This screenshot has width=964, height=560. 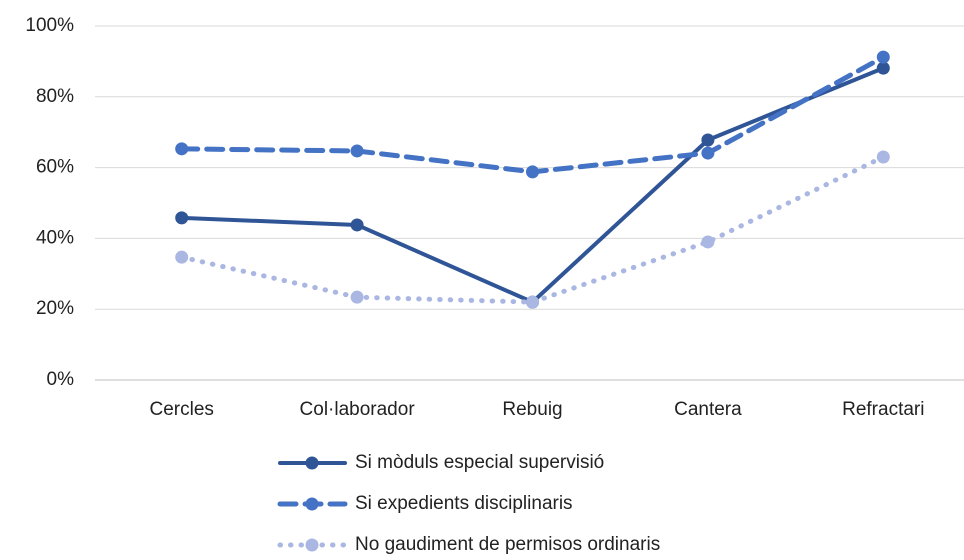 What do you see at coordinates (358, 409) in the screenshot?
I see `x-tick-label: Col·laborador` at bounding box center [358, 409].